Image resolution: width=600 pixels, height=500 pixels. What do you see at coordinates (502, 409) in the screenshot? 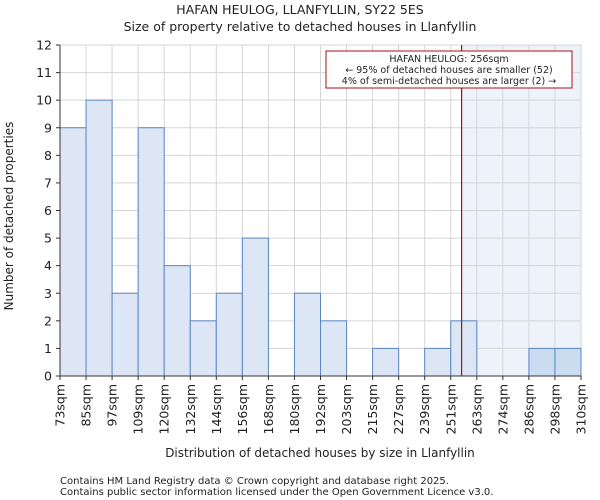
I see `x-tick-label-274sqm: 274sqm` at bounding box center [502, 409].